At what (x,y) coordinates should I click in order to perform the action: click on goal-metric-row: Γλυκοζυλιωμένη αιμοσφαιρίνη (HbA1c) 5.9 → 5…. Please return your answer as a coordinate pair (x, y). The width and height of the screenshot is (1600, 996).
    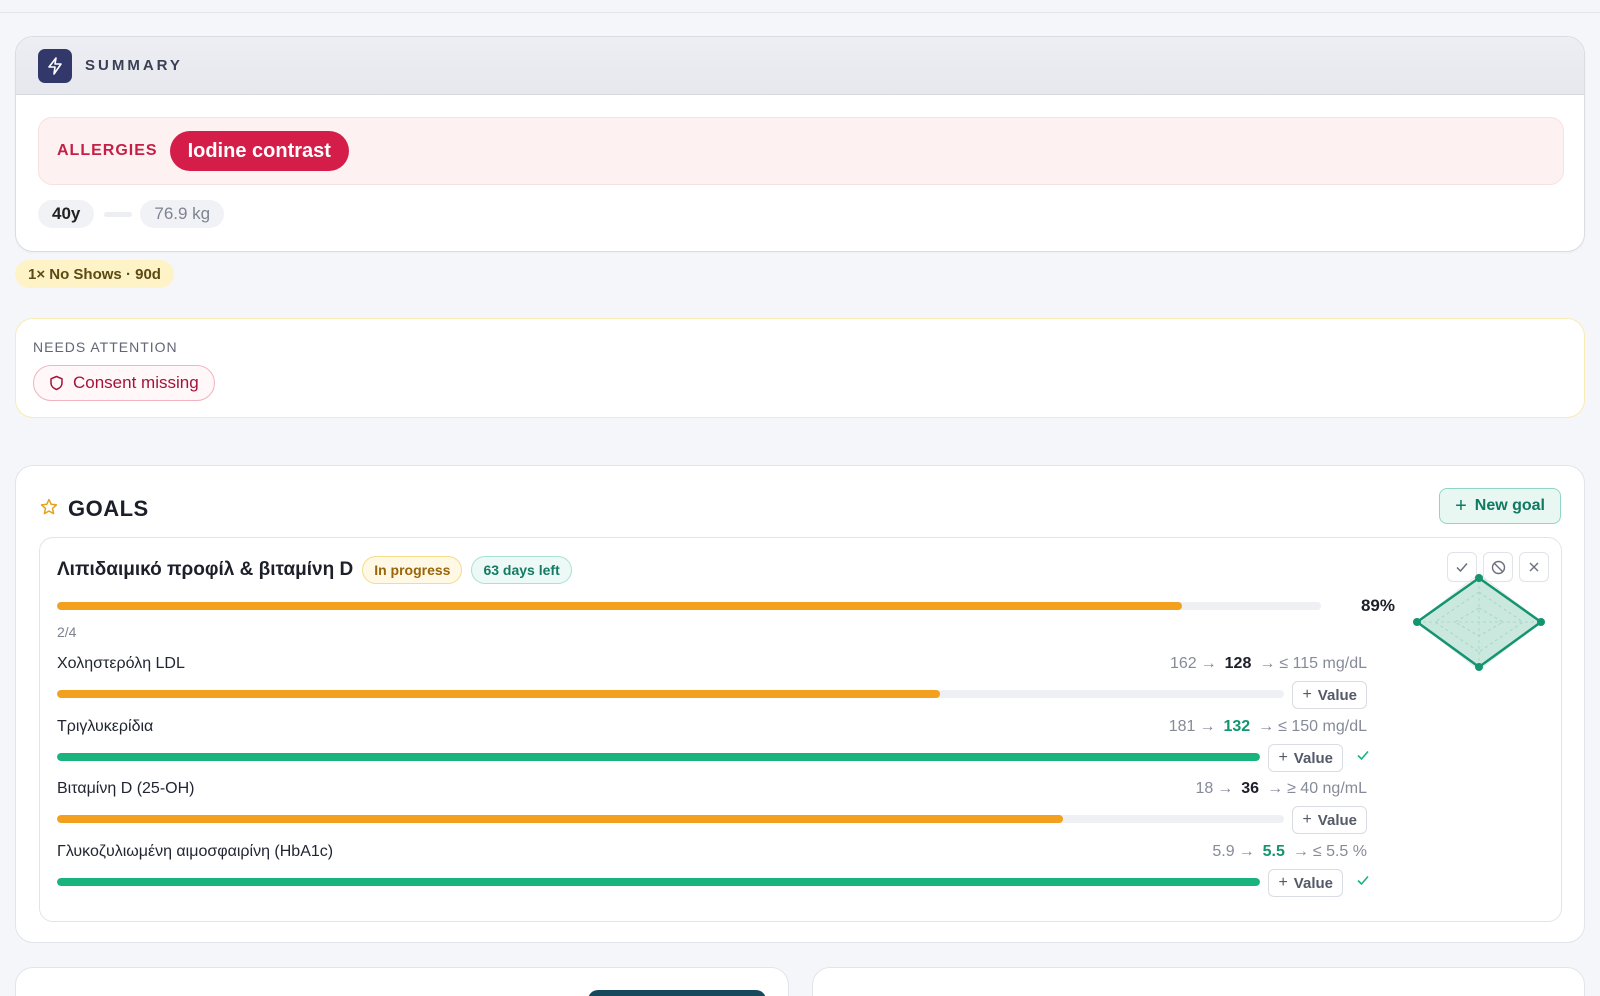
    Looking at the image, I should click on (713, 873).